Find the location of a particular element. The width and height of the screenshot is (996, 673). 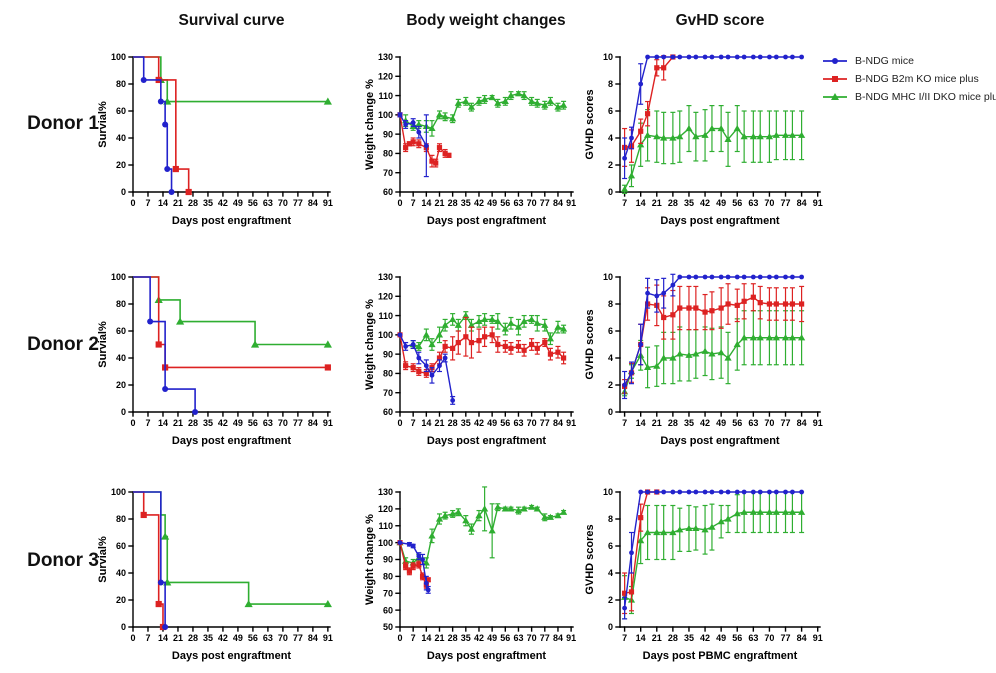

legend-marker-circle-icon is located at coordinates (835, 61).